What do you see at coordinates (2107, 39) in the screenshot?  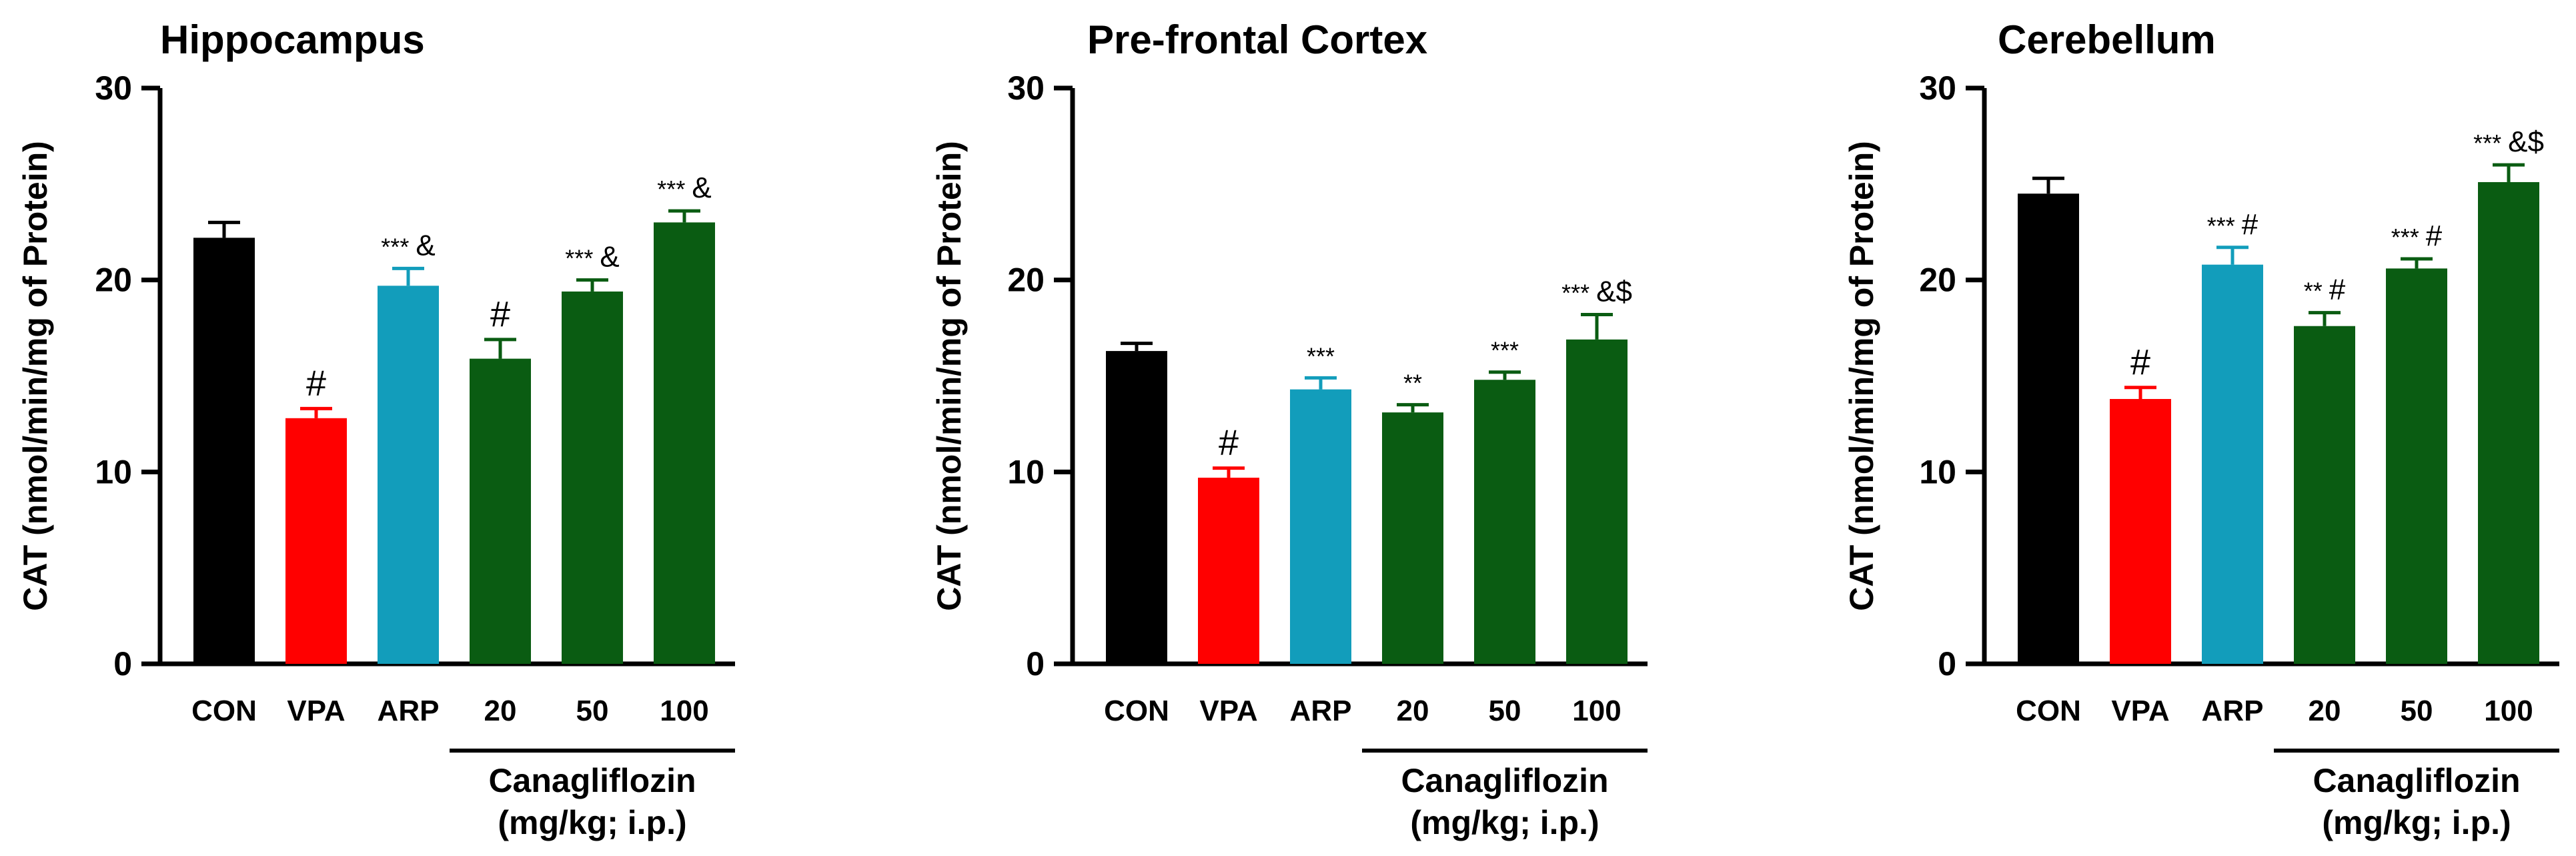 I see `chart-title: Cerebellum` at bounding box center [2107, 39].